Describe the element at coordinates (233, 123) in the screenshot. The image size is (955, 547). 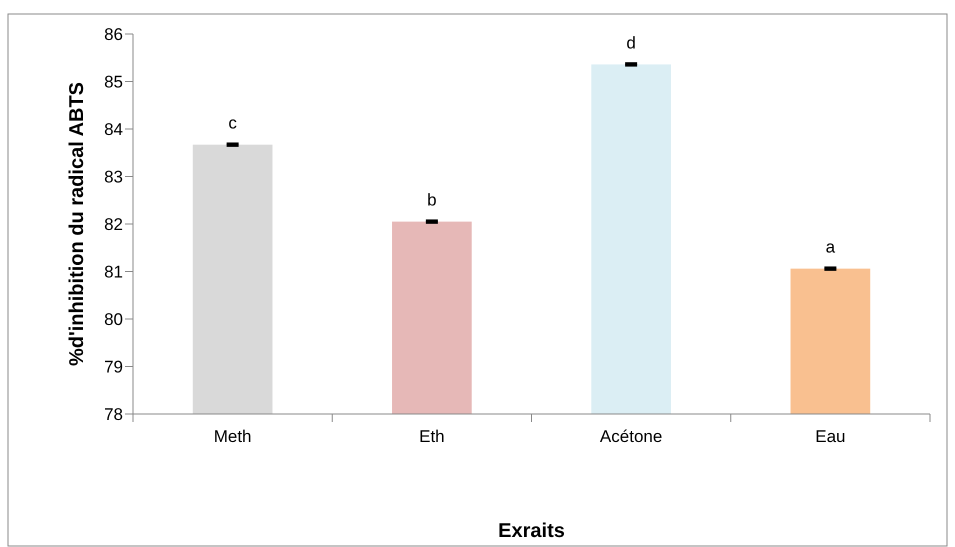
I see `annotation: c` at that location.